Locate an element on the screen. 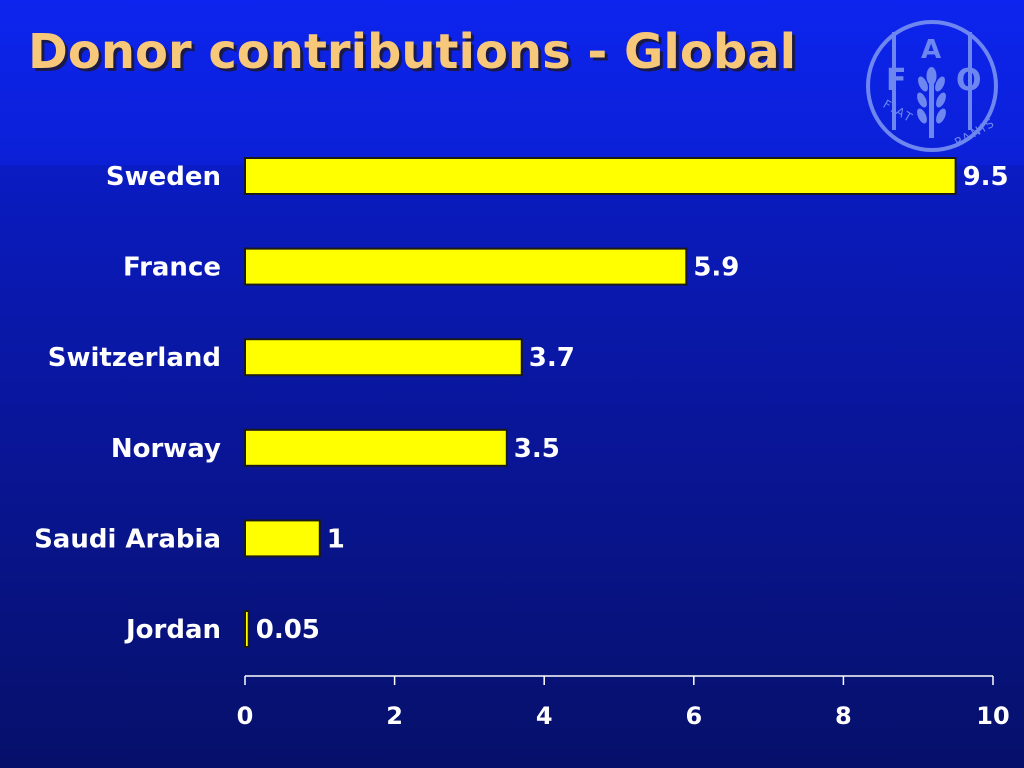 The height and width of the screenshot is (768, 1024). value-label: 3.7 is located at coordinates (552, 358).